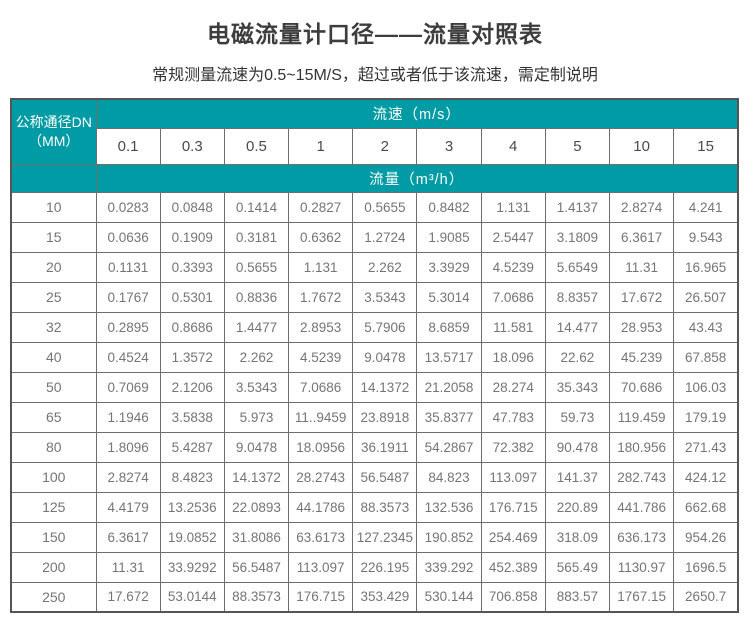 The height and width of the screenshot is (622, 750). Describe the element at coordinates (385, 327) in the screenshot. I see `flow-value-cell: 5.7906` at that location.